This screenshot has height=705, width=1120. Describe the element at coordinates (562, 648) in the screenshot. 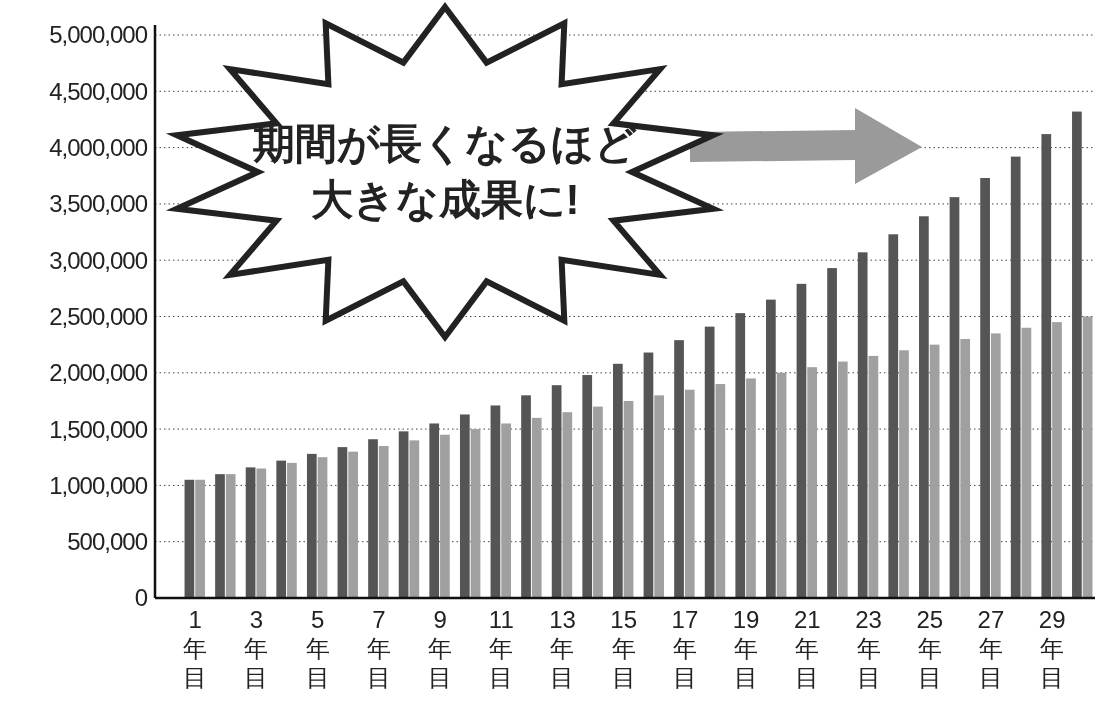

I see `x-tick-label: 13年目` at that location.